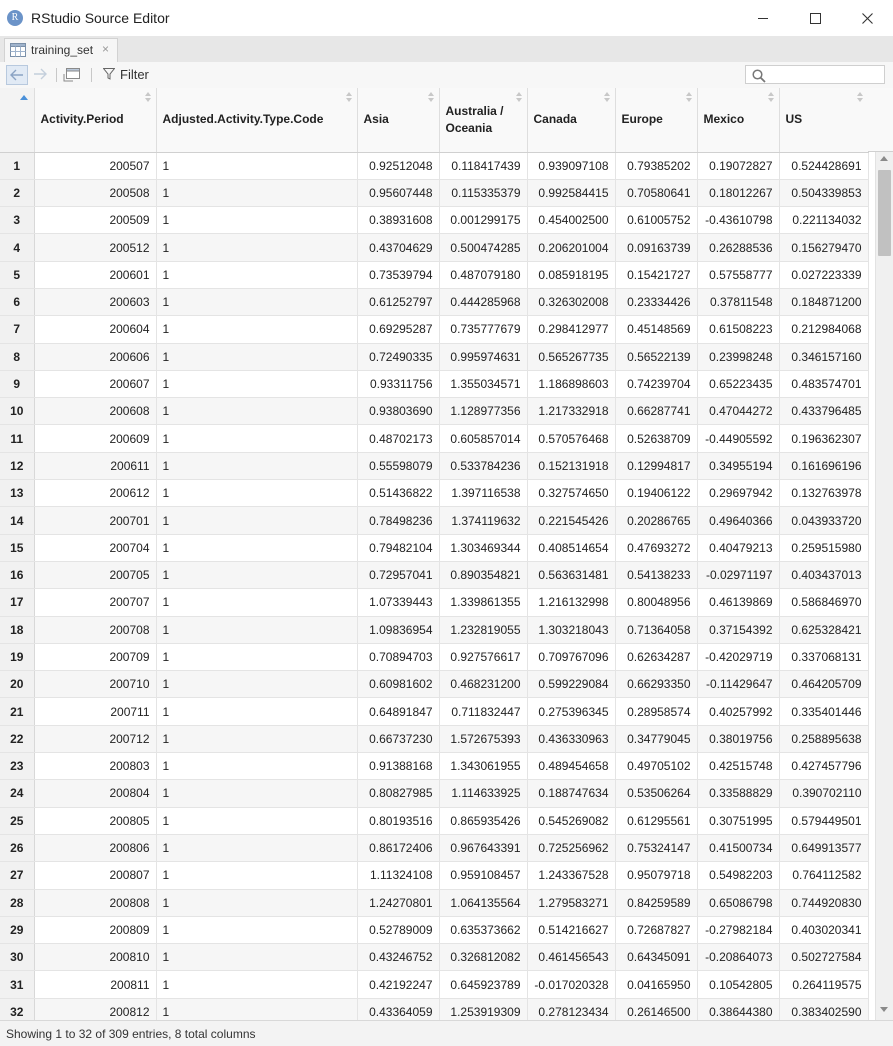 The width and height of the screenshot is (893, 1046). Describe the element at coordinates (824, 520) in the screenshot. I see `cell-us: 0.043933720` at that location.